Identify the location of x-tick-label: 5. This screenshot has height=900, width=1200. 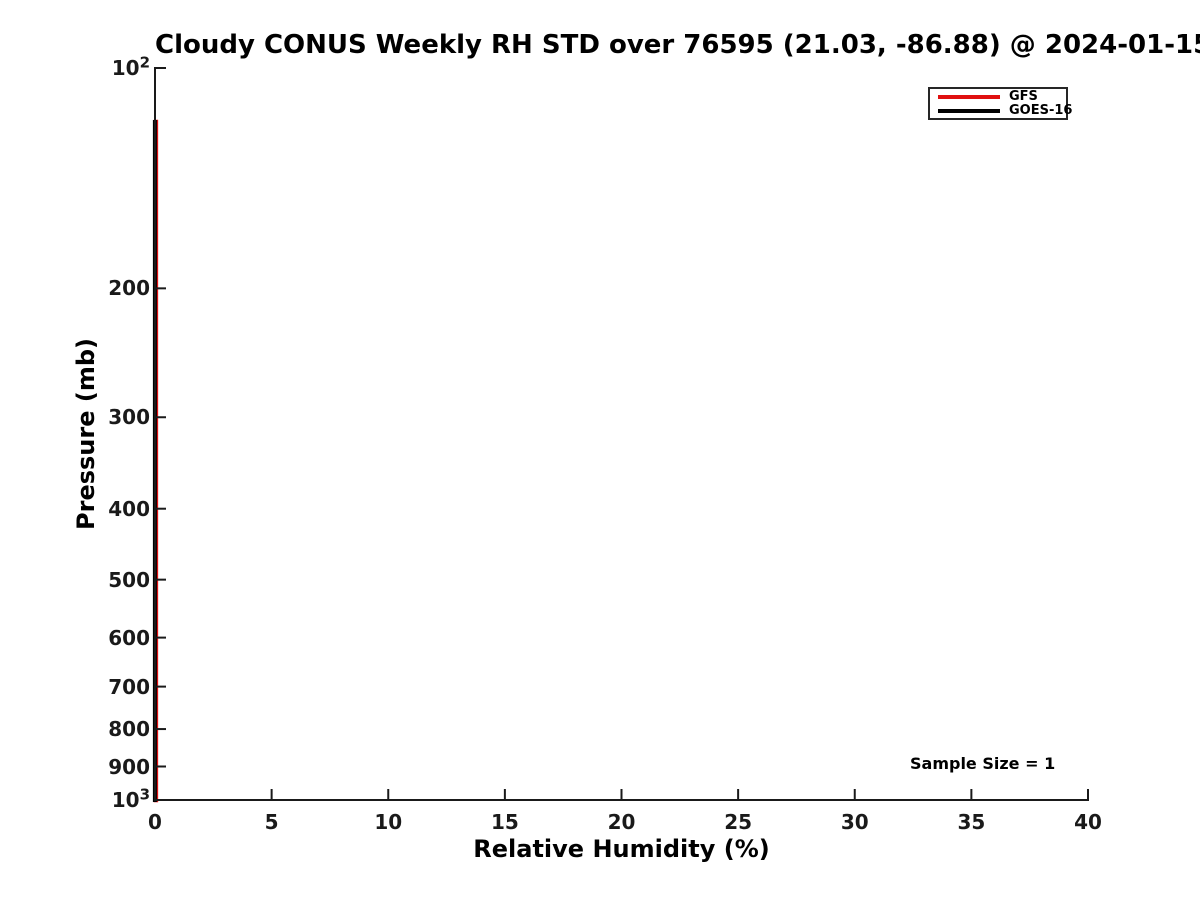
(271, 822).